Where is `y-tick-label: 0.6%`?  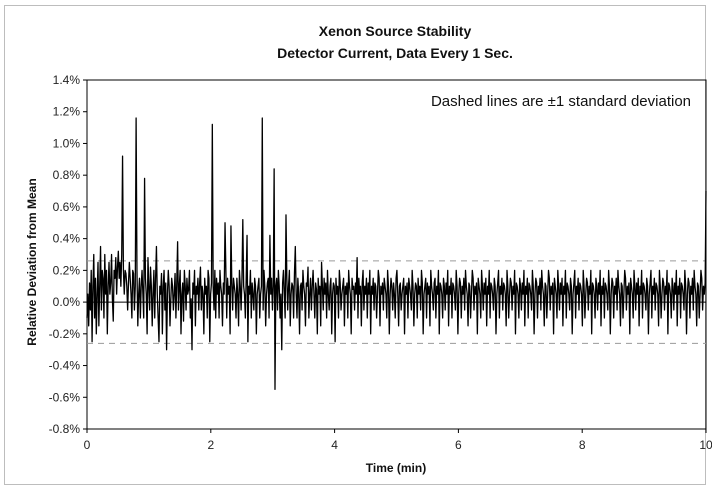
y-tick-label: 0.6% is located at coordinates (67, 207).